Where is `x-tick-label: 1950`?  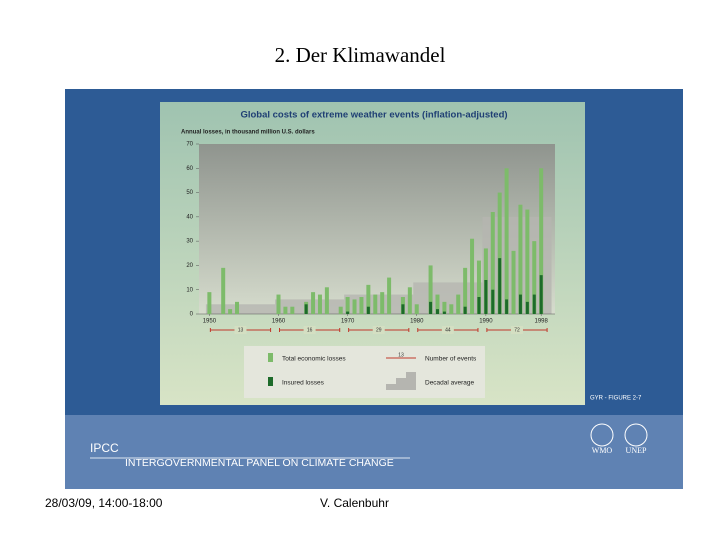 x-tick-label: 1950 is located at coordinates (210, 322).